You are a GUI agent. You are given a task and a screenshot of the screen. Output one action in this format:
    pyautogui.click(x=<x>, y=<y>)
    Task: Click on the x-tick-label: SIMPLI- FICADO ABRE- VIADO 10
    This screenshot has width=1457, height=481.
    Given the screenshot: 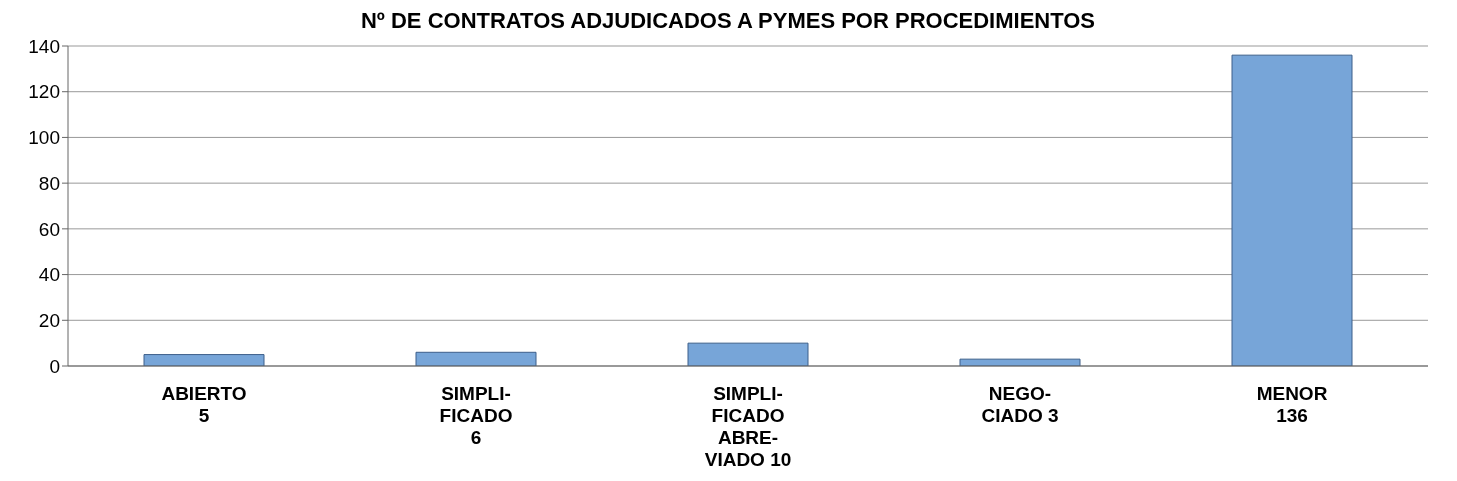 What is the action you would take?
    pyautogui.click(x=748, y=426)
    